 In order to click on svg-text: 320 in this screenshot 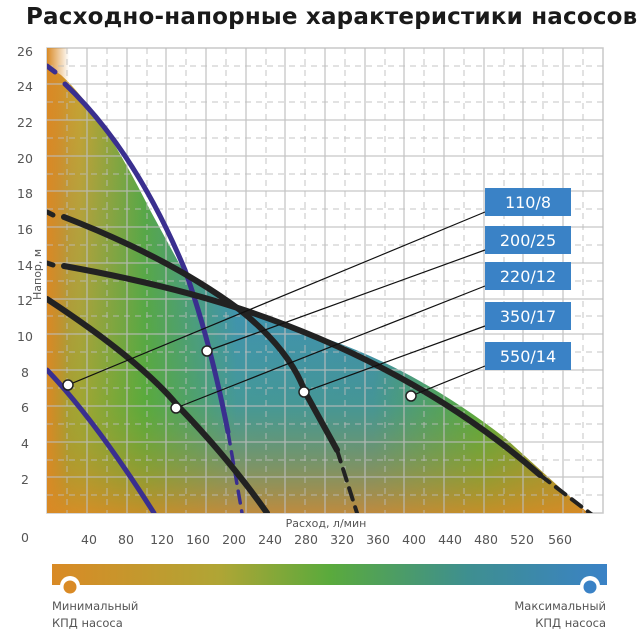, I will do `click(342, 539)`.